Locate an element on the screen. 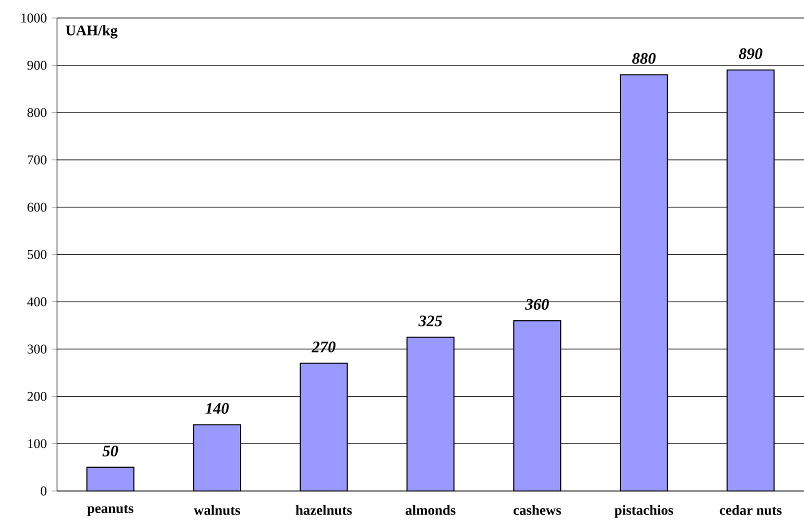 Image resolution: width=804 pixels, height=525 pixels. y-tick-label: 100 is located at coordinates (37, 443).